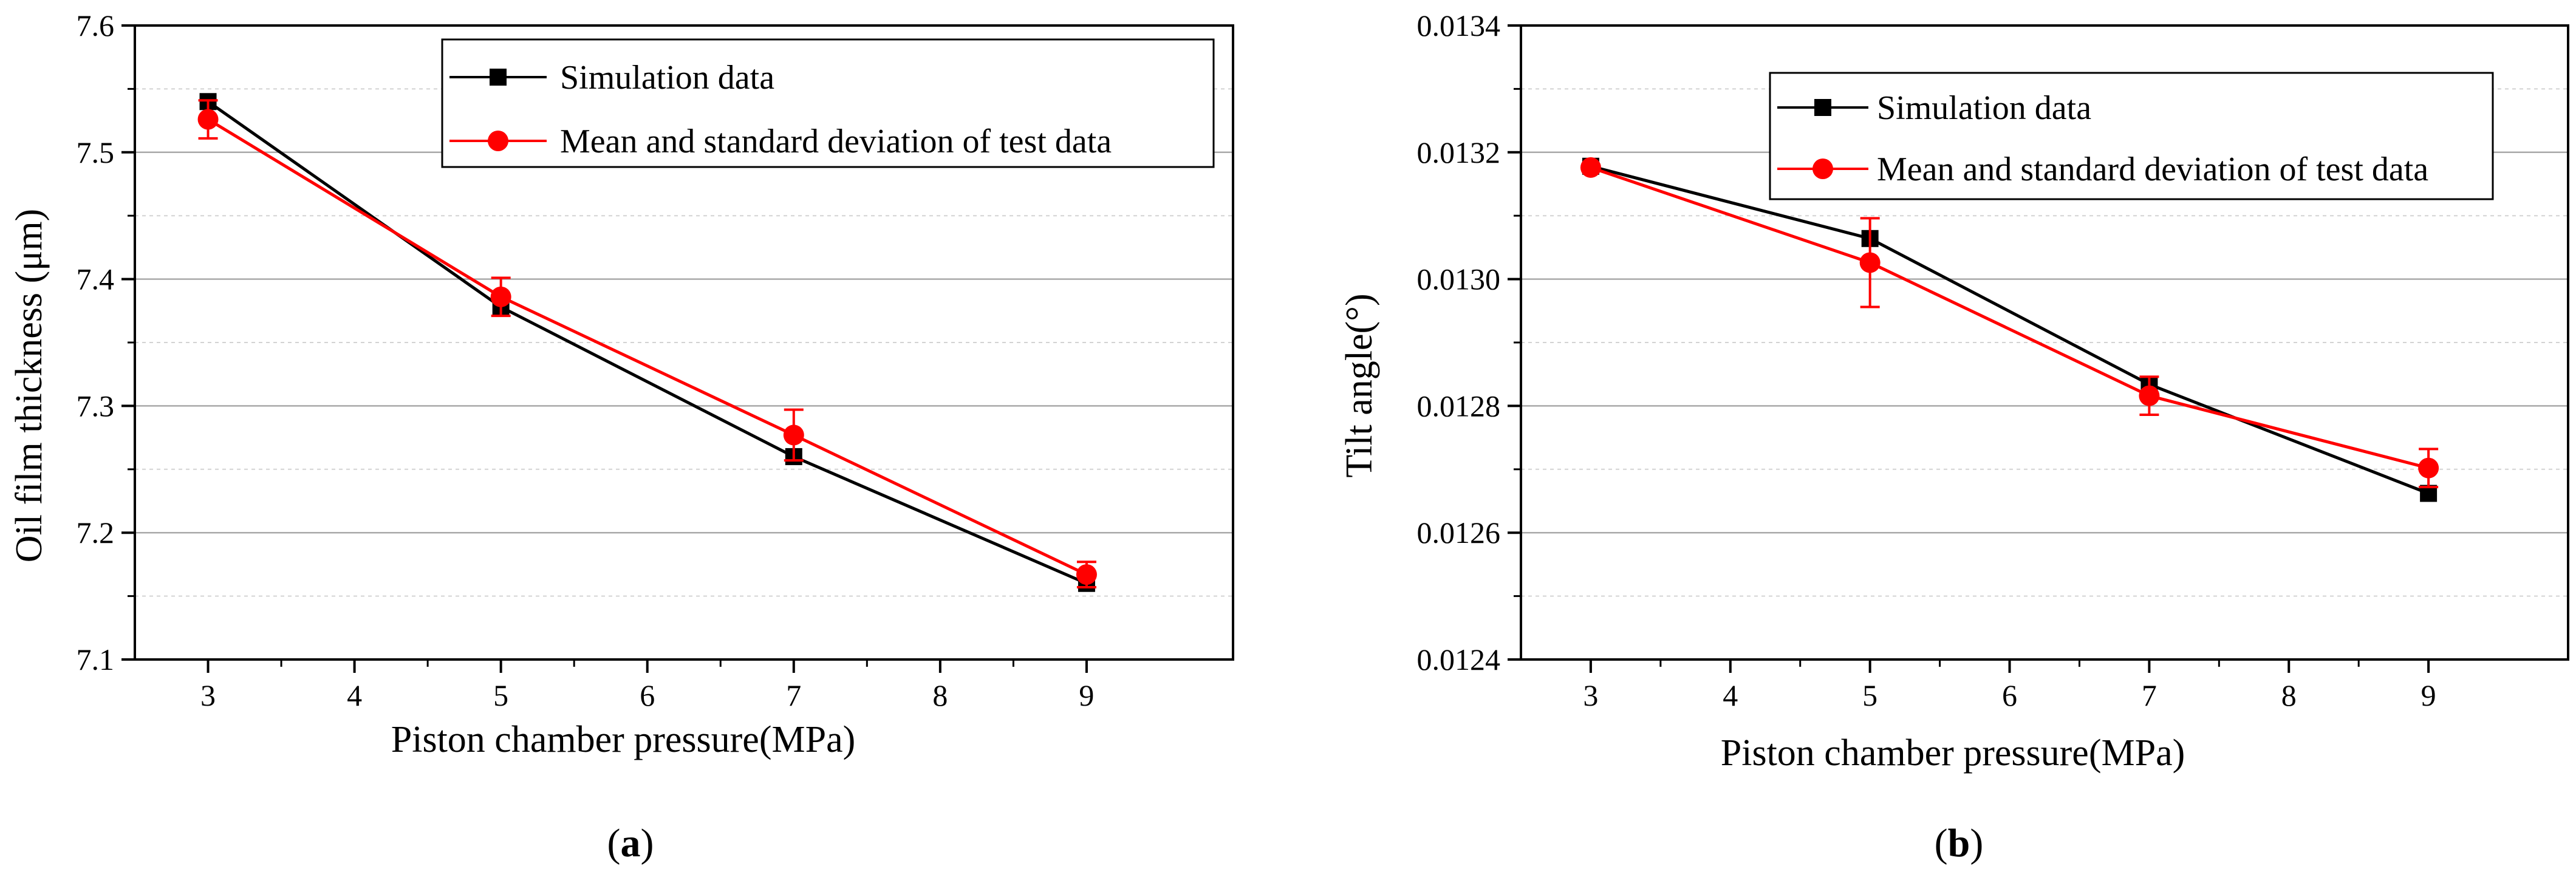 The width and height of the screenshot is (2576, 886). What do you see at coordinates (29, 386) in the screenshot?
I see `y-axis-label: Oil film thickness (μm)` at bounding box center [29, 386].